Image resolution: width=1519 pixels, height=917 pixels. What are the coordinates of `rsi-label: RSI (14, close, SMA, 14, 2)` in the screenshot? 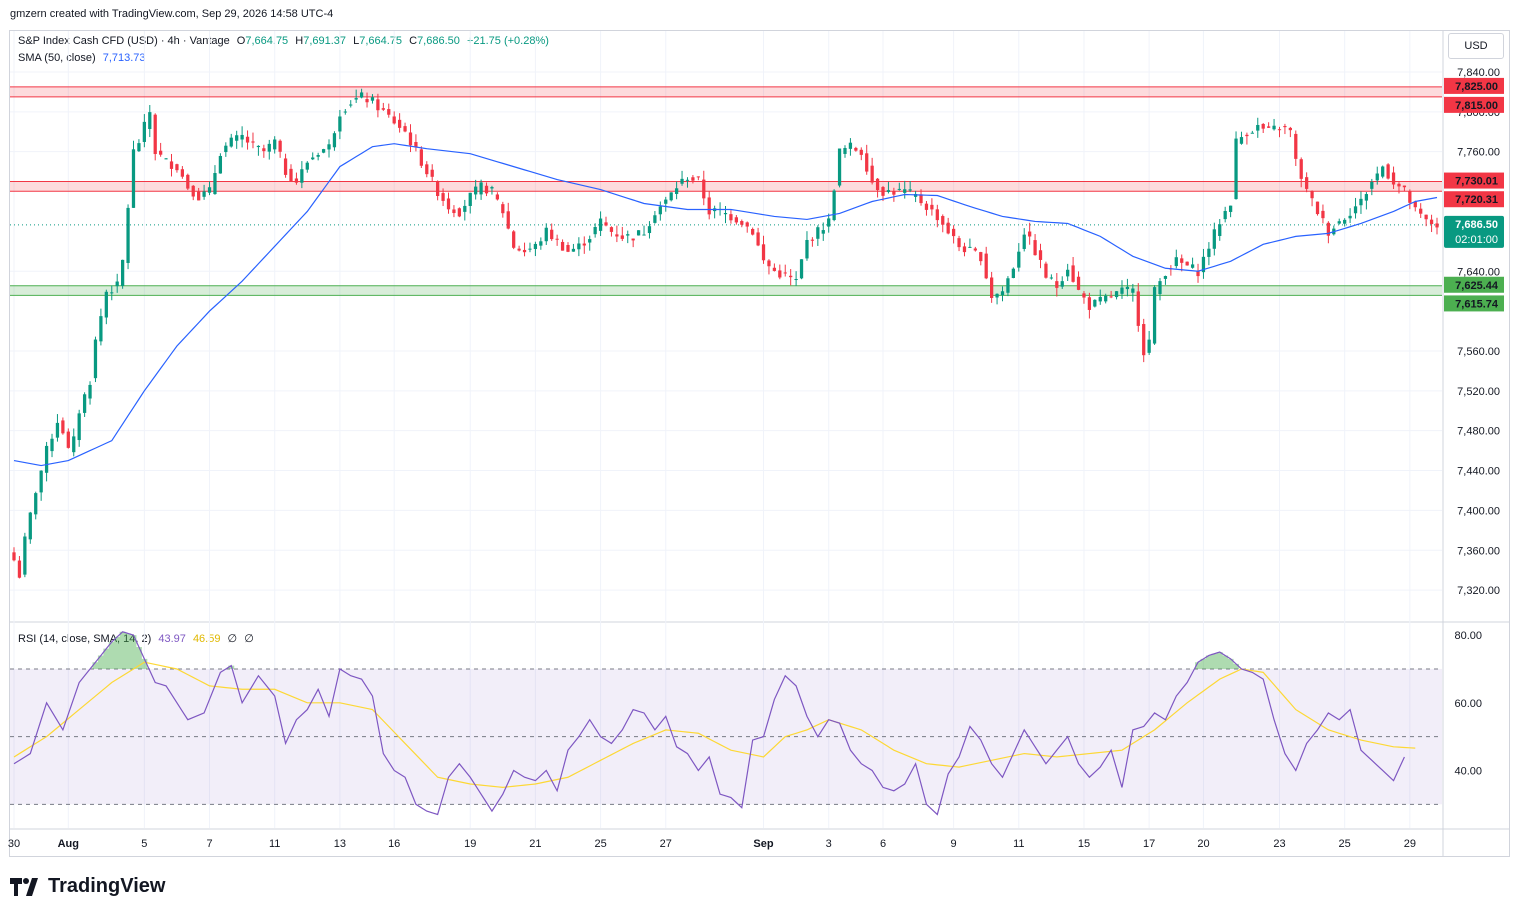 It's located at (85, 639).